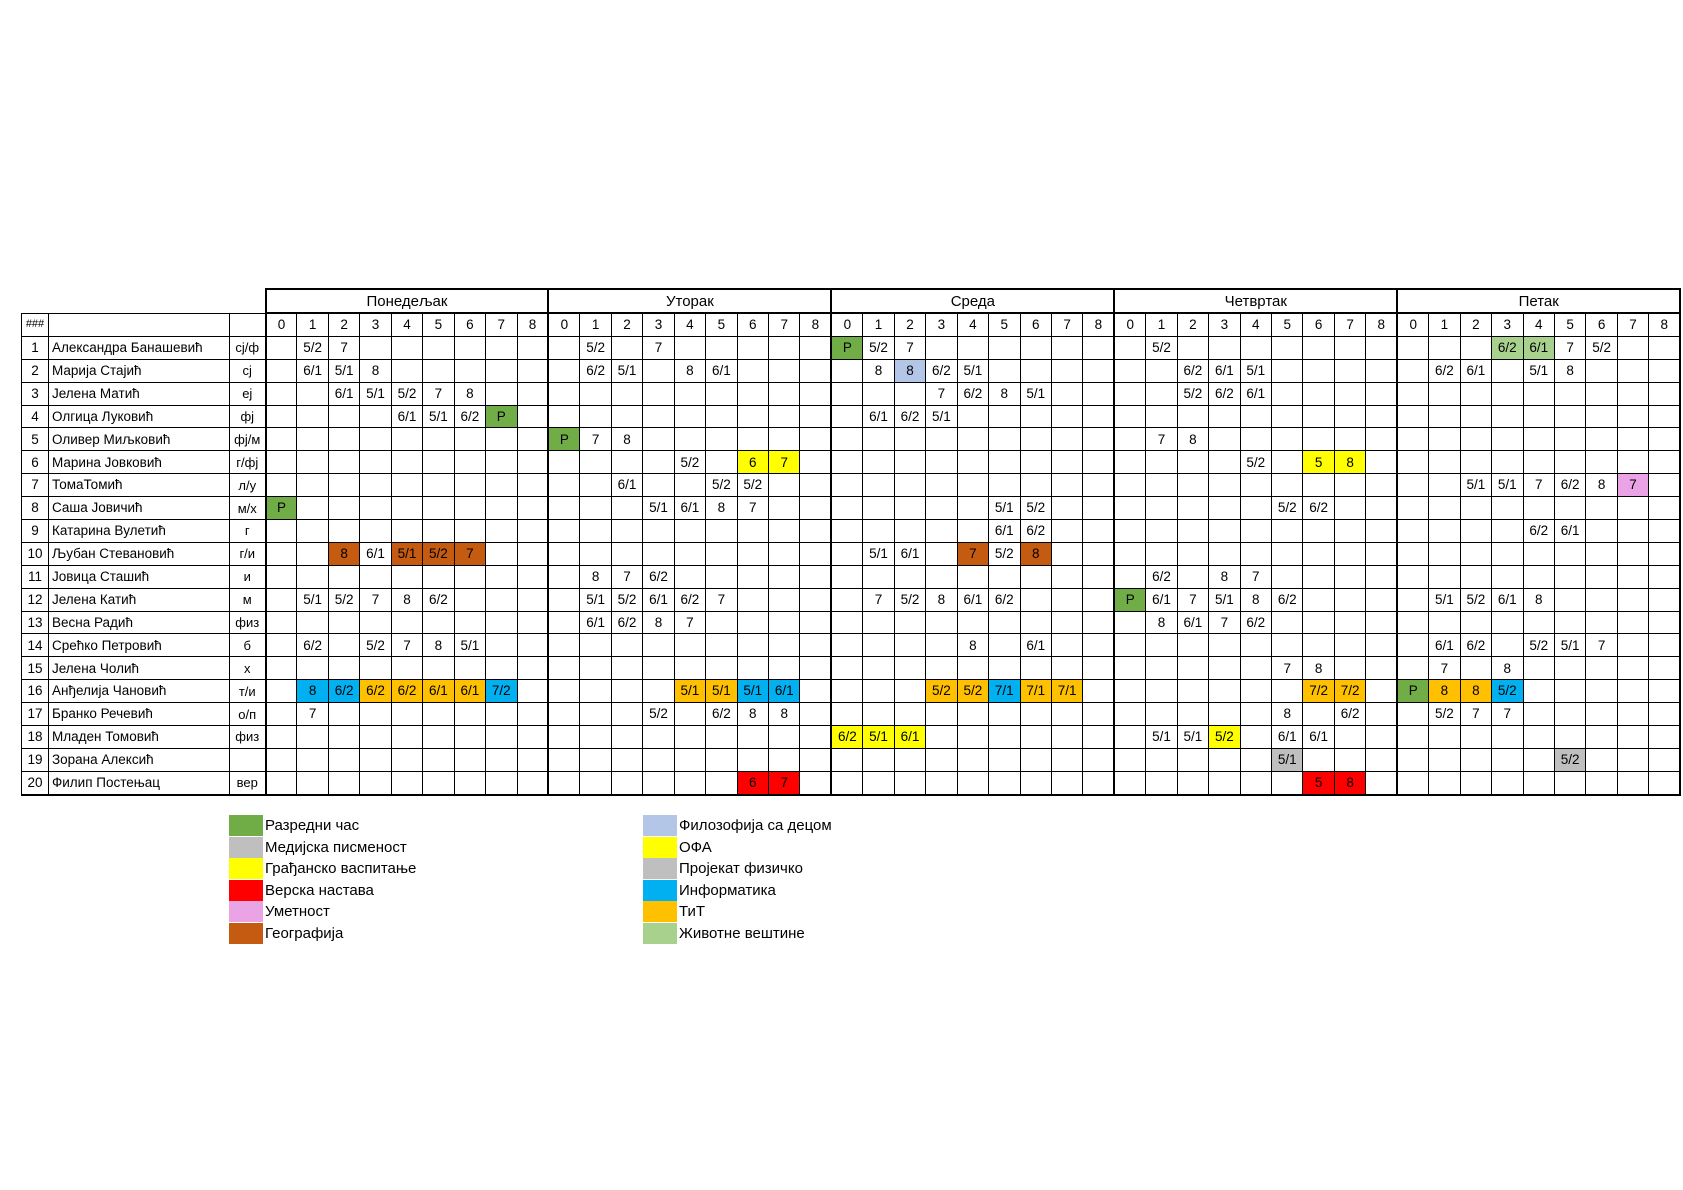 The image size is (1683, 1190). I want to click on row-number: 10, so click(35, 553).